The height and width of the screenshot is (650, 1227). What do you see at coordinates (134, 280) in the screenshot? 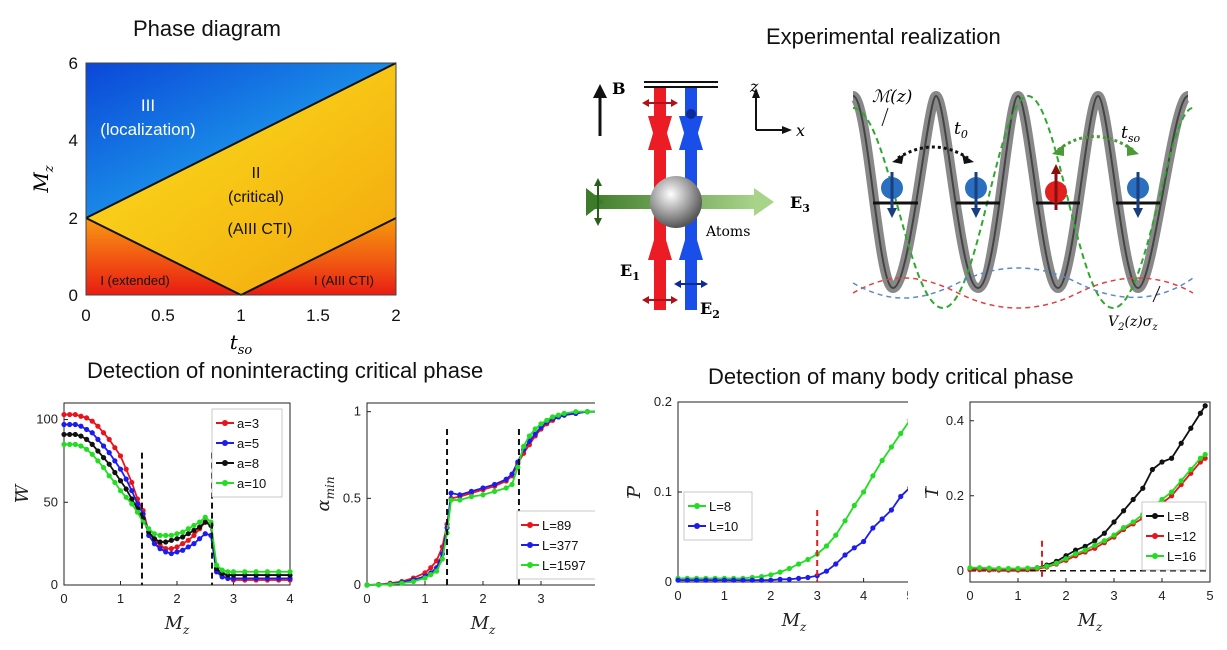
I see `region-I-extended-label: I (extended)` at bounding box center [134, 280].